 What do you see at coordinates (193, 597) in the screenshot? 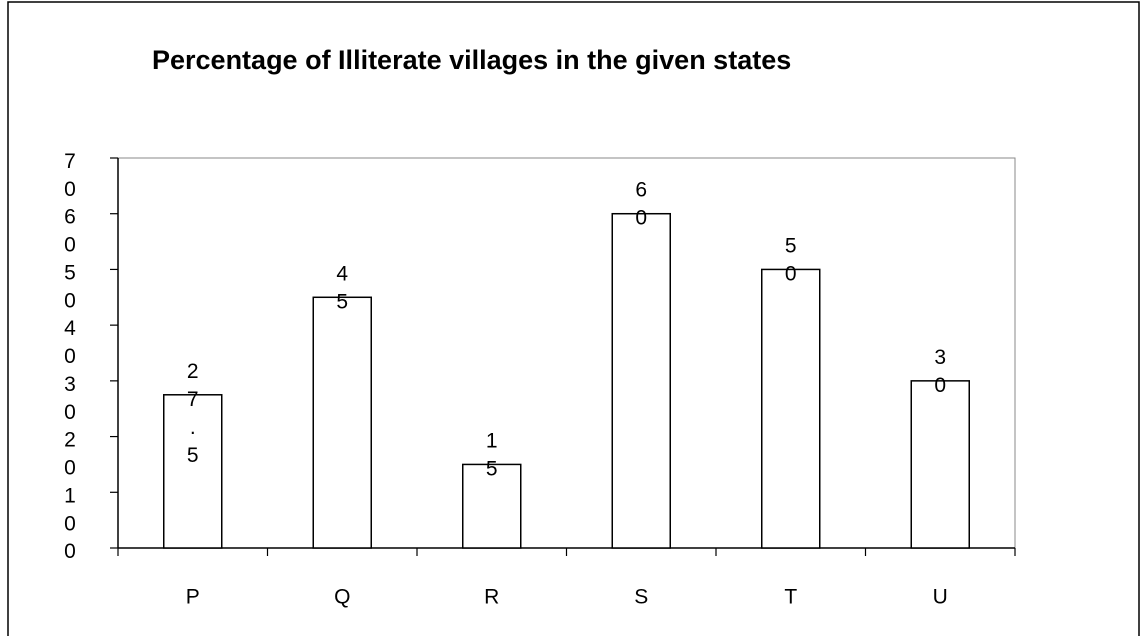
I see `x-tick-label: P` at bounding box center [193, 597].